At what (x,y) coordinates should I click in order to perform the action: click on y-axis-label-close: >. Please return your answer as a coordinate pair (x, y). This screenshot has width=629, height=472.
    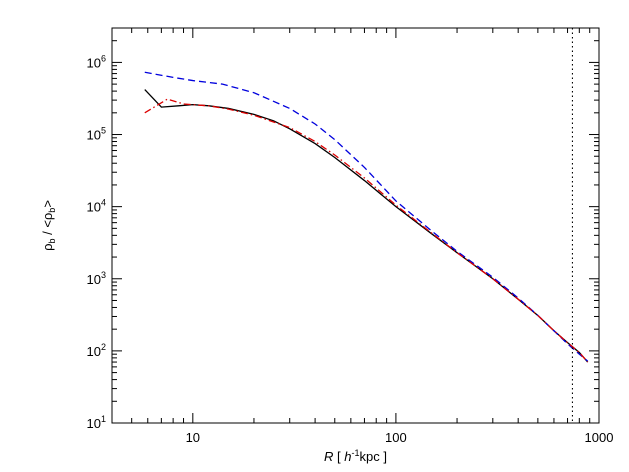
    Looking at the image, I should click on (47, 204).